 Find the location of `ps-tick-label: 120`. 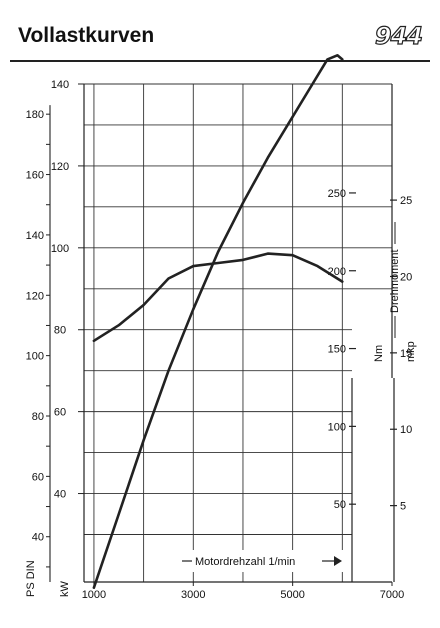

ps-tick-label: 120 is located at coordinates (35, 296).